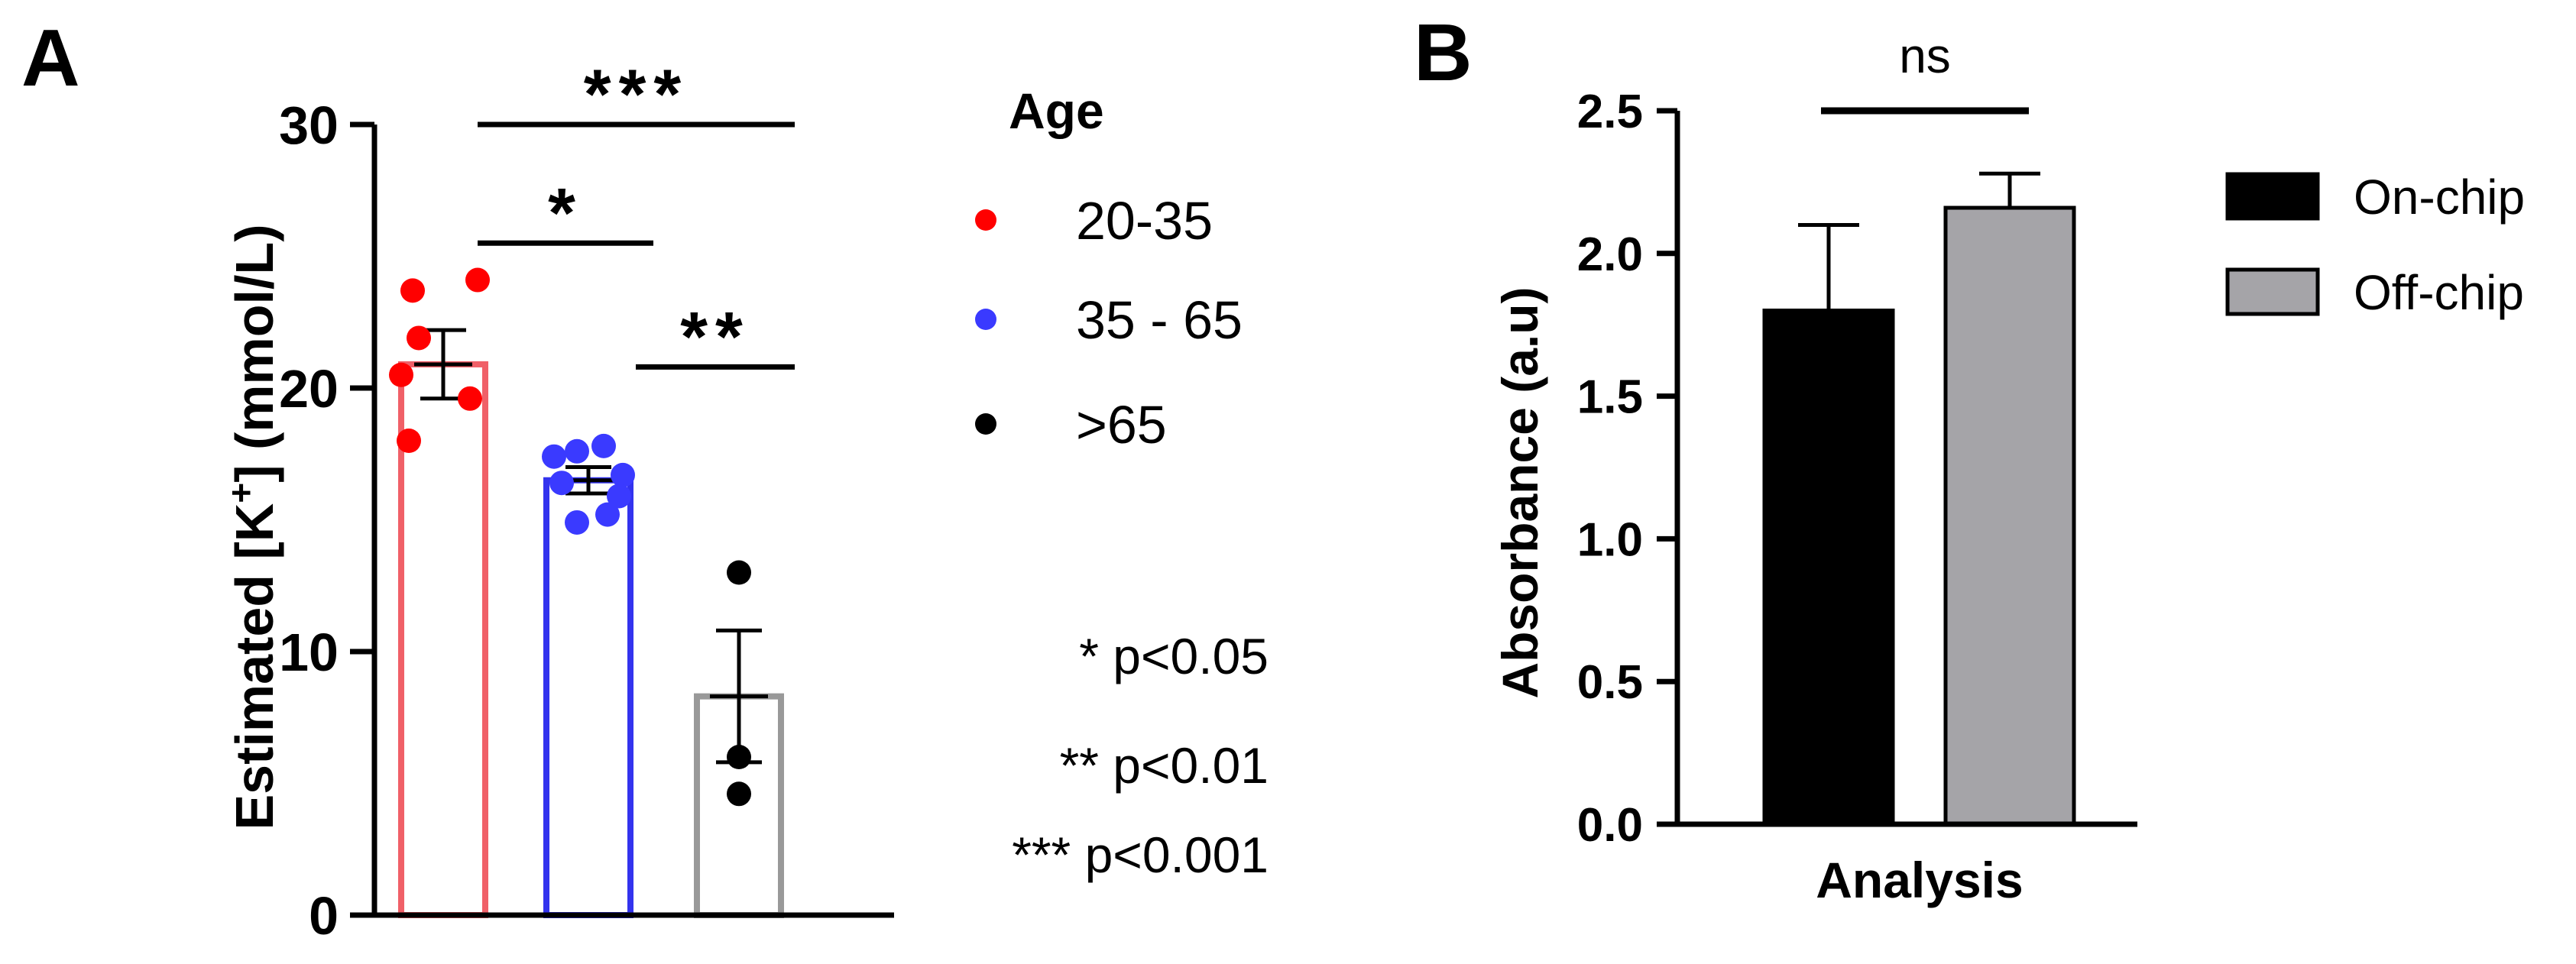  What do you see at coordinates (715, 337) in the screenshot?
I see `panel-a-sig-label-2: **` at bounding box center [715, 337].